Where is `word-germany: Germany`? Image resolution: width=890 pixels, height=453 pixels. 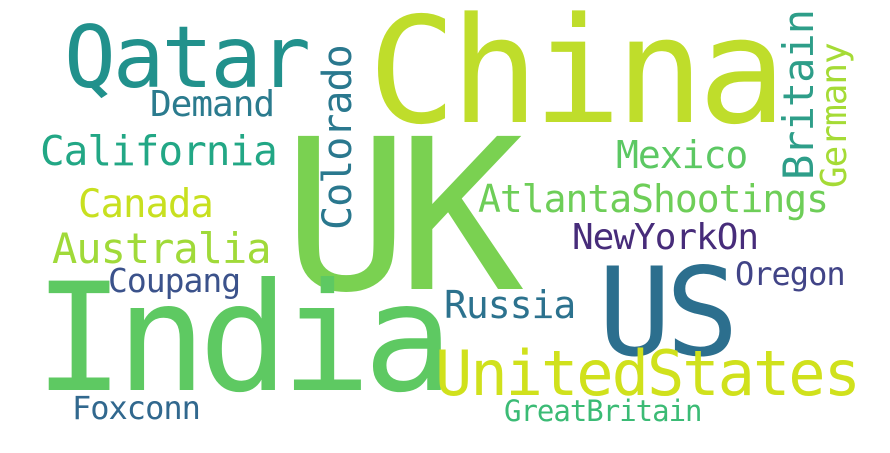
word-germany: Germany is located at coordinates (834, 115).